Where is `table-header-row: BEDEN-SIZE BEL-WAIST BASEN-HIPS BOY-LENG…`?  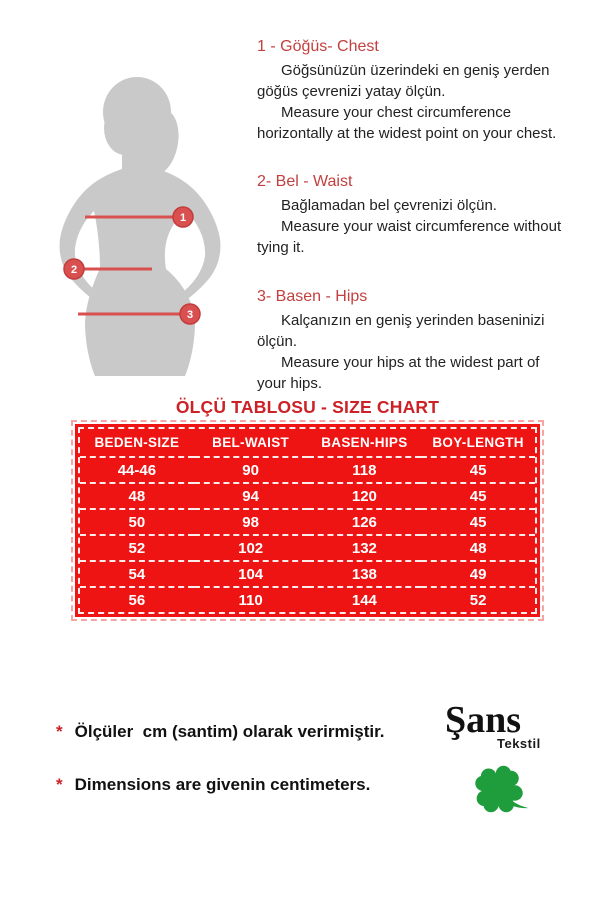
table-header-row: BEDEN-SIZE BEL-WAIST BASEN-HIPS BOY-LENG… is located at coordinates (307, 443).